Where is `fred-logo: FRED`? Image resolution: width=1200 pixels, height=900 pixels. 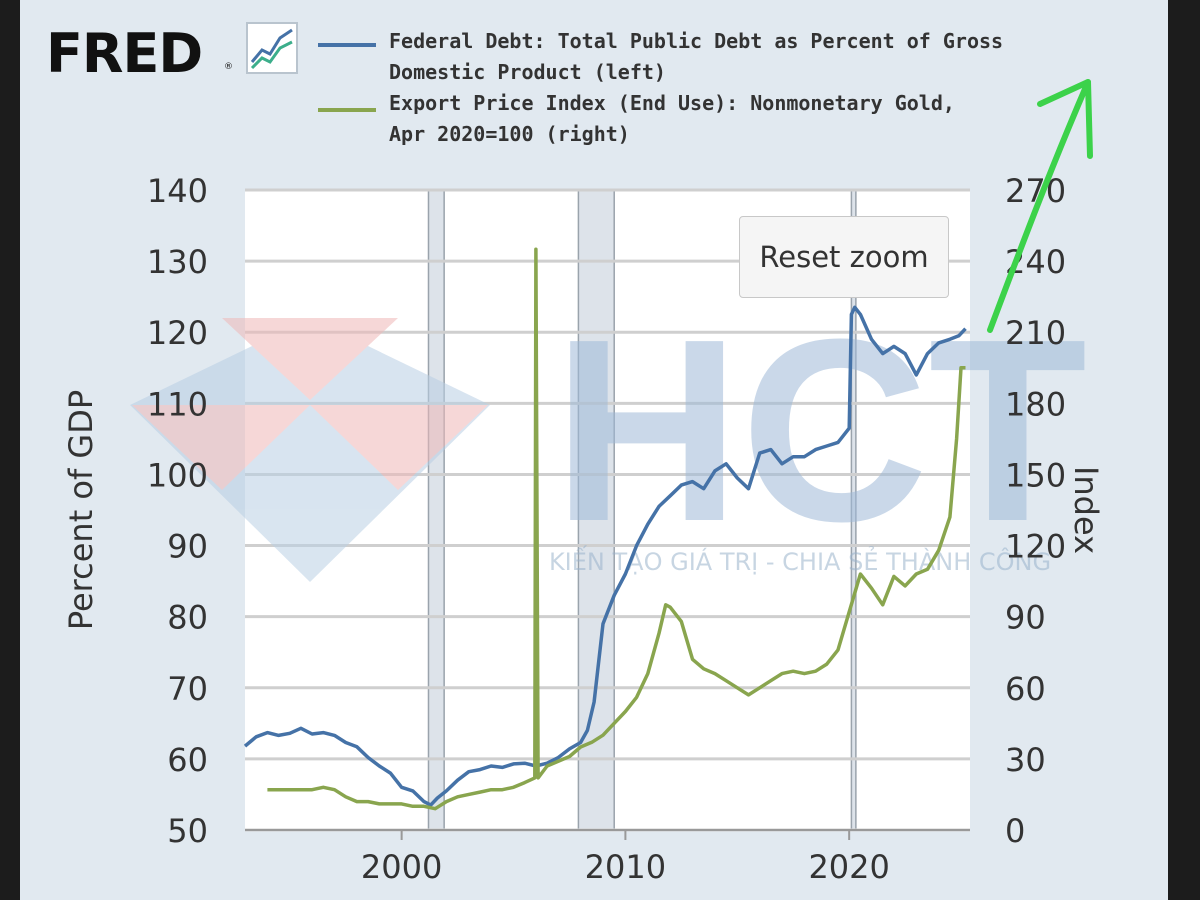
fred-logo: FRED is located at coordinates (124, 53).